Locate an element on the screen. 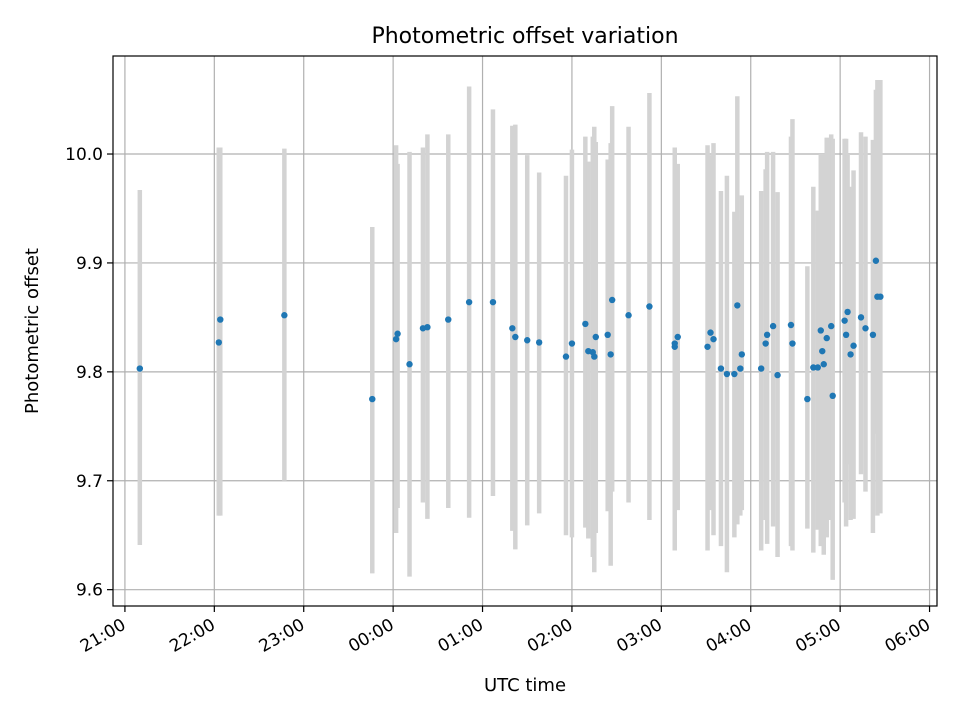 The height and width of the screenshot is (720, 960). x-tick-label: 04:00 is located at coordinates (729, 636).